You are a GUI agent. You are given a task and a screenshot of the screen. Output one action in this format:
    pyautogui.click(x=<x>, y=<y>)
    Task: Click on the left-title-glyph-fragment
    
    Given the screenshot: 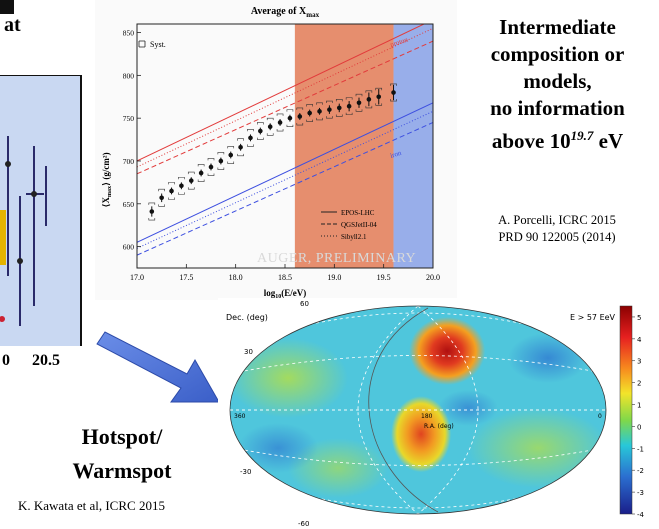 What is the action you would take?
    pyautogui.click(x=7, y=7)
    